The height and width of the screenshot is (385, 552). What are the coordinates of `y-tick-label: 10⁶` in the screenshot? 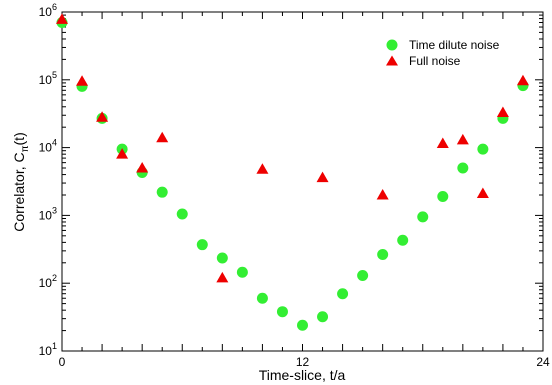 It's located at (48, 10).